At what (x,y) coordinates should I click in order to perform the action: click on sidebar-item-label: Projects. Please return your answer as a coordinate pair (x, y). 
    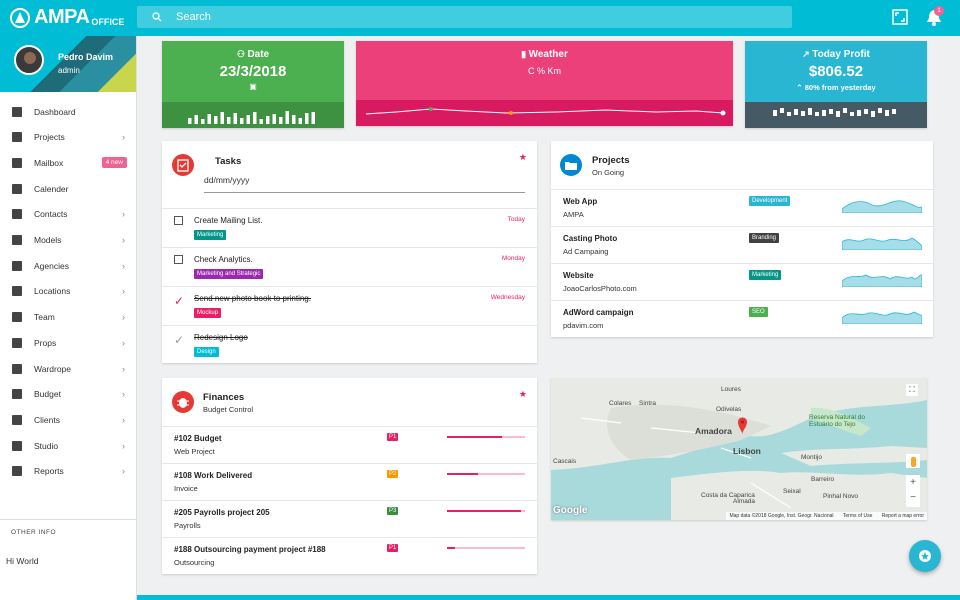
    Looking at the image, I should click on (49, 137).